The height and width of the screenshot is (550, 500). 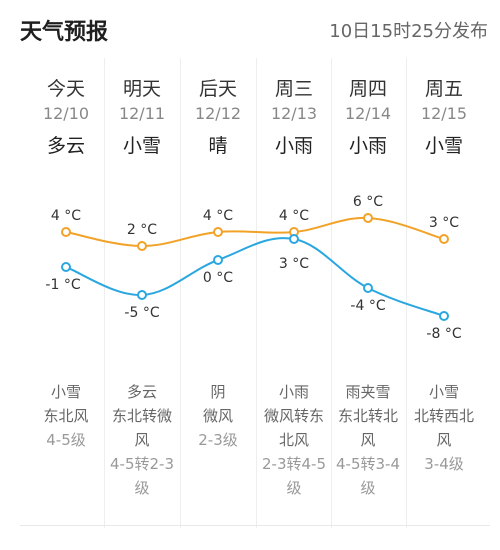 What do you see at coordinates (255, 525) in the screenshot?
I see `bottom-divider` at bounding box center [255, 525].